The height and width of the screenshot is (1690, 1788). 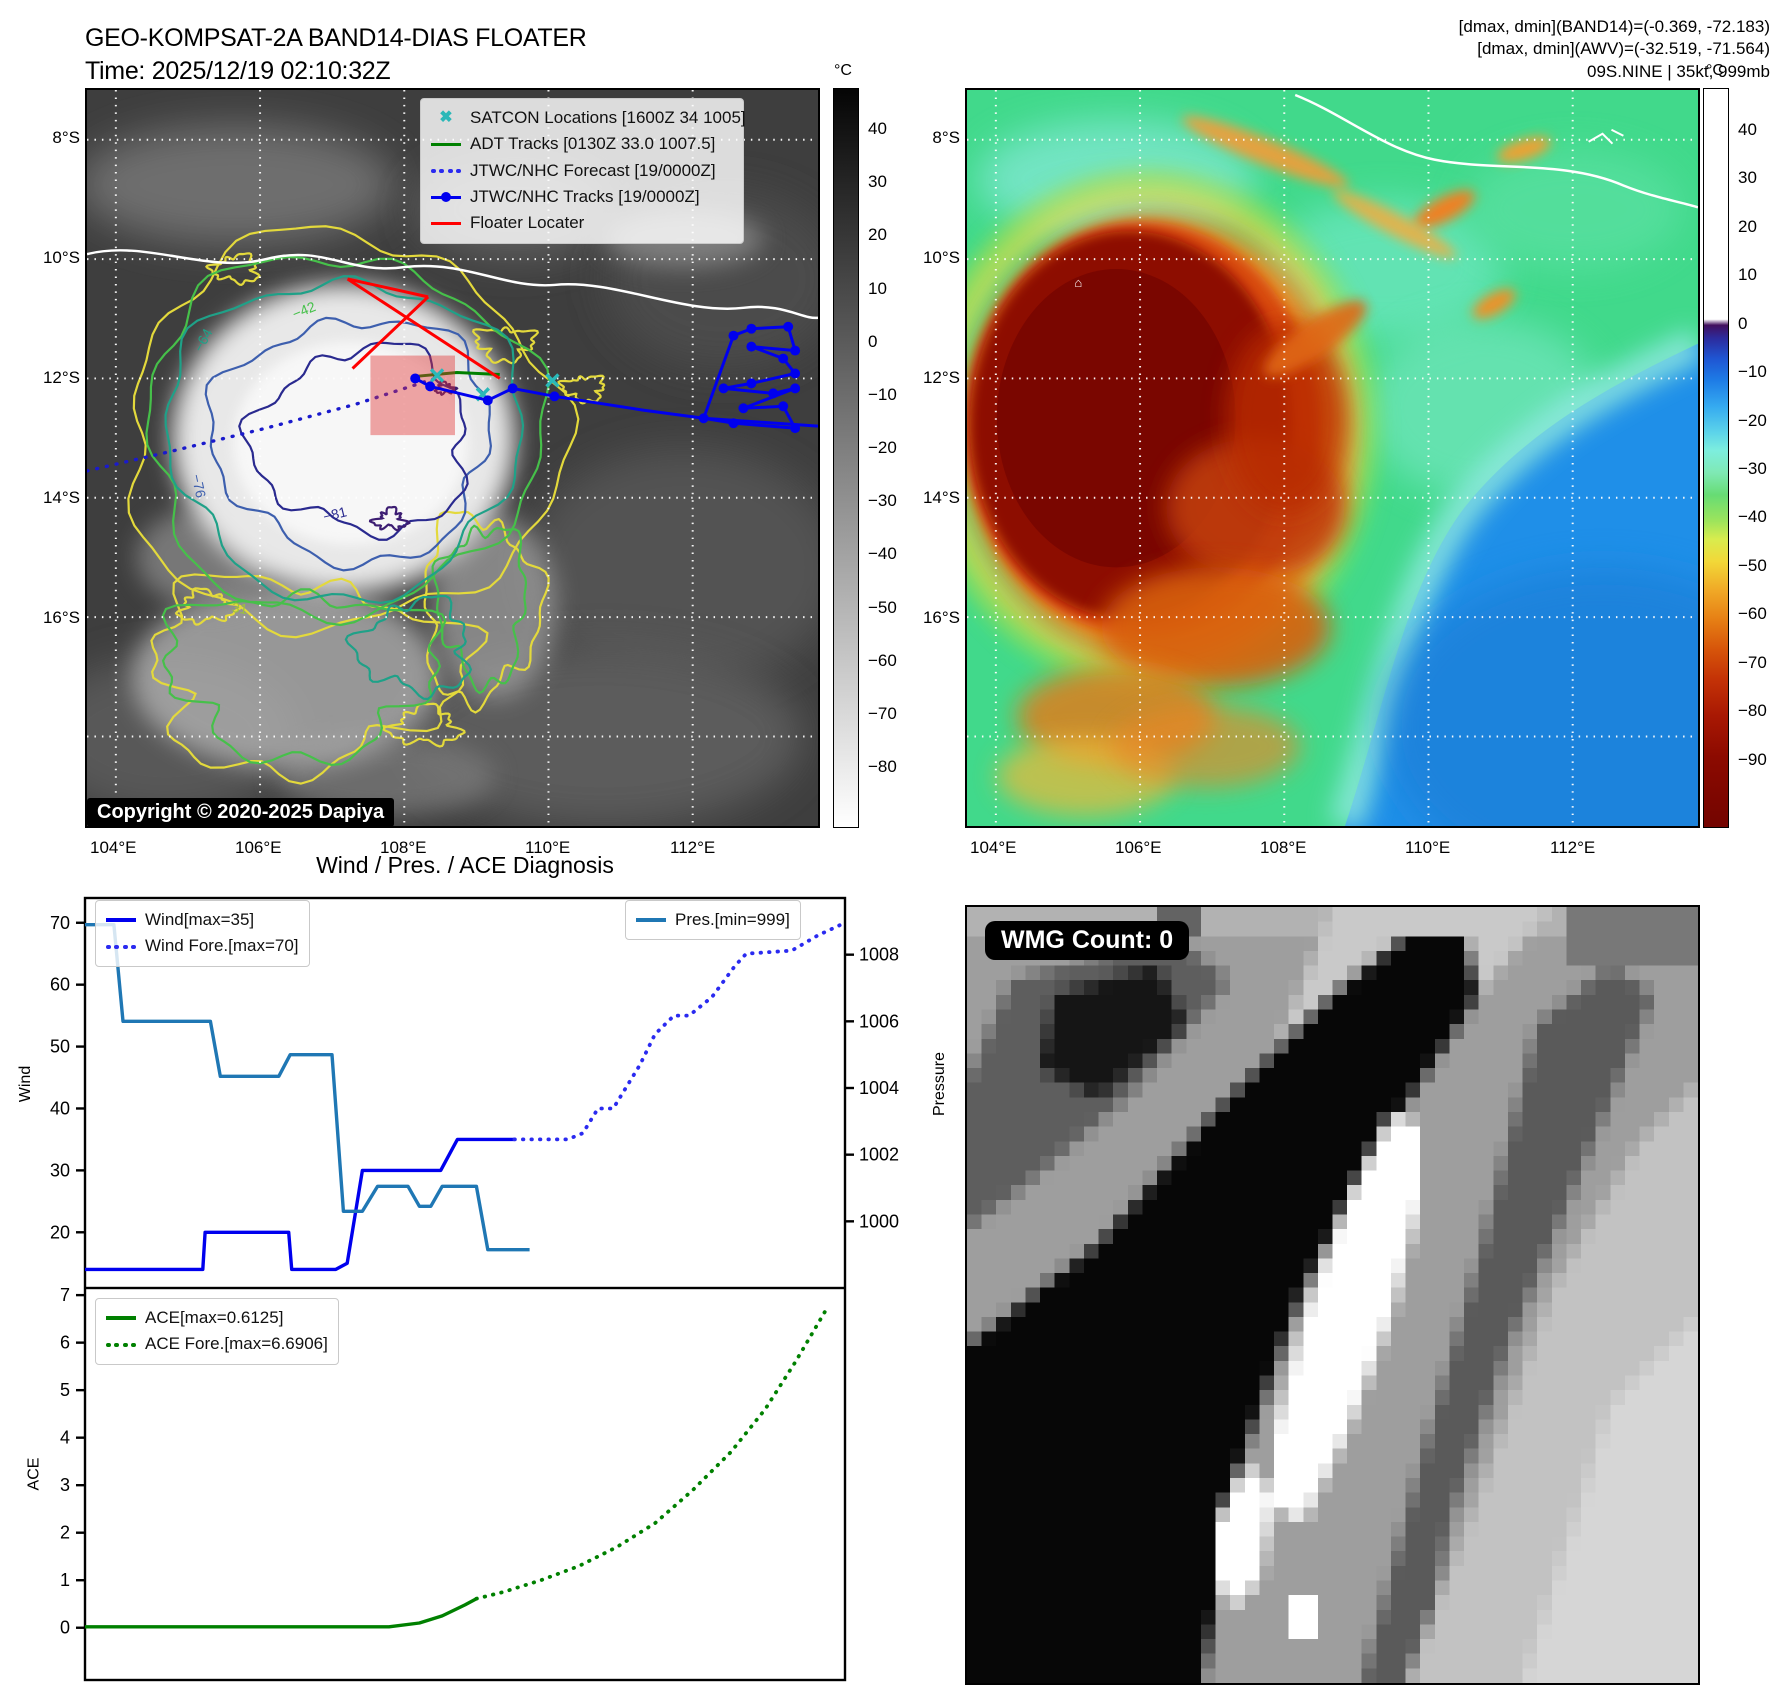 What do you see at coordinates (1614, 26) in the screenshot?
I see `dmax-dmin-band14: [dmax, dmin](BAND14)=(-0.369, -72.183)` at bounding box center [1614, 26].